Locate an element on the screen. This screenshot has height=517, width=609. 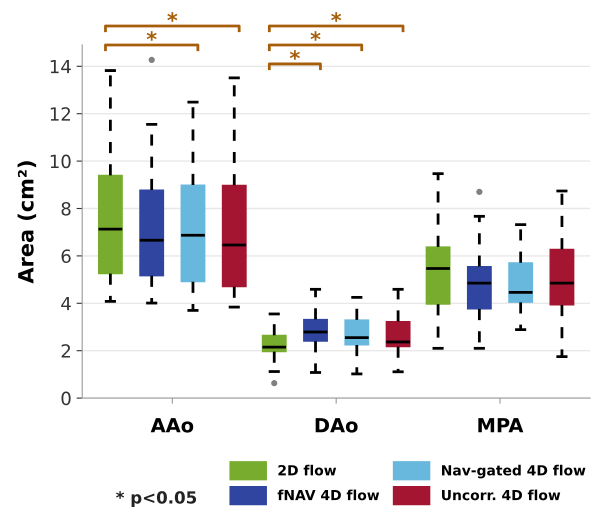
y-tick-label: 14 is located at coordinates (60, 67).